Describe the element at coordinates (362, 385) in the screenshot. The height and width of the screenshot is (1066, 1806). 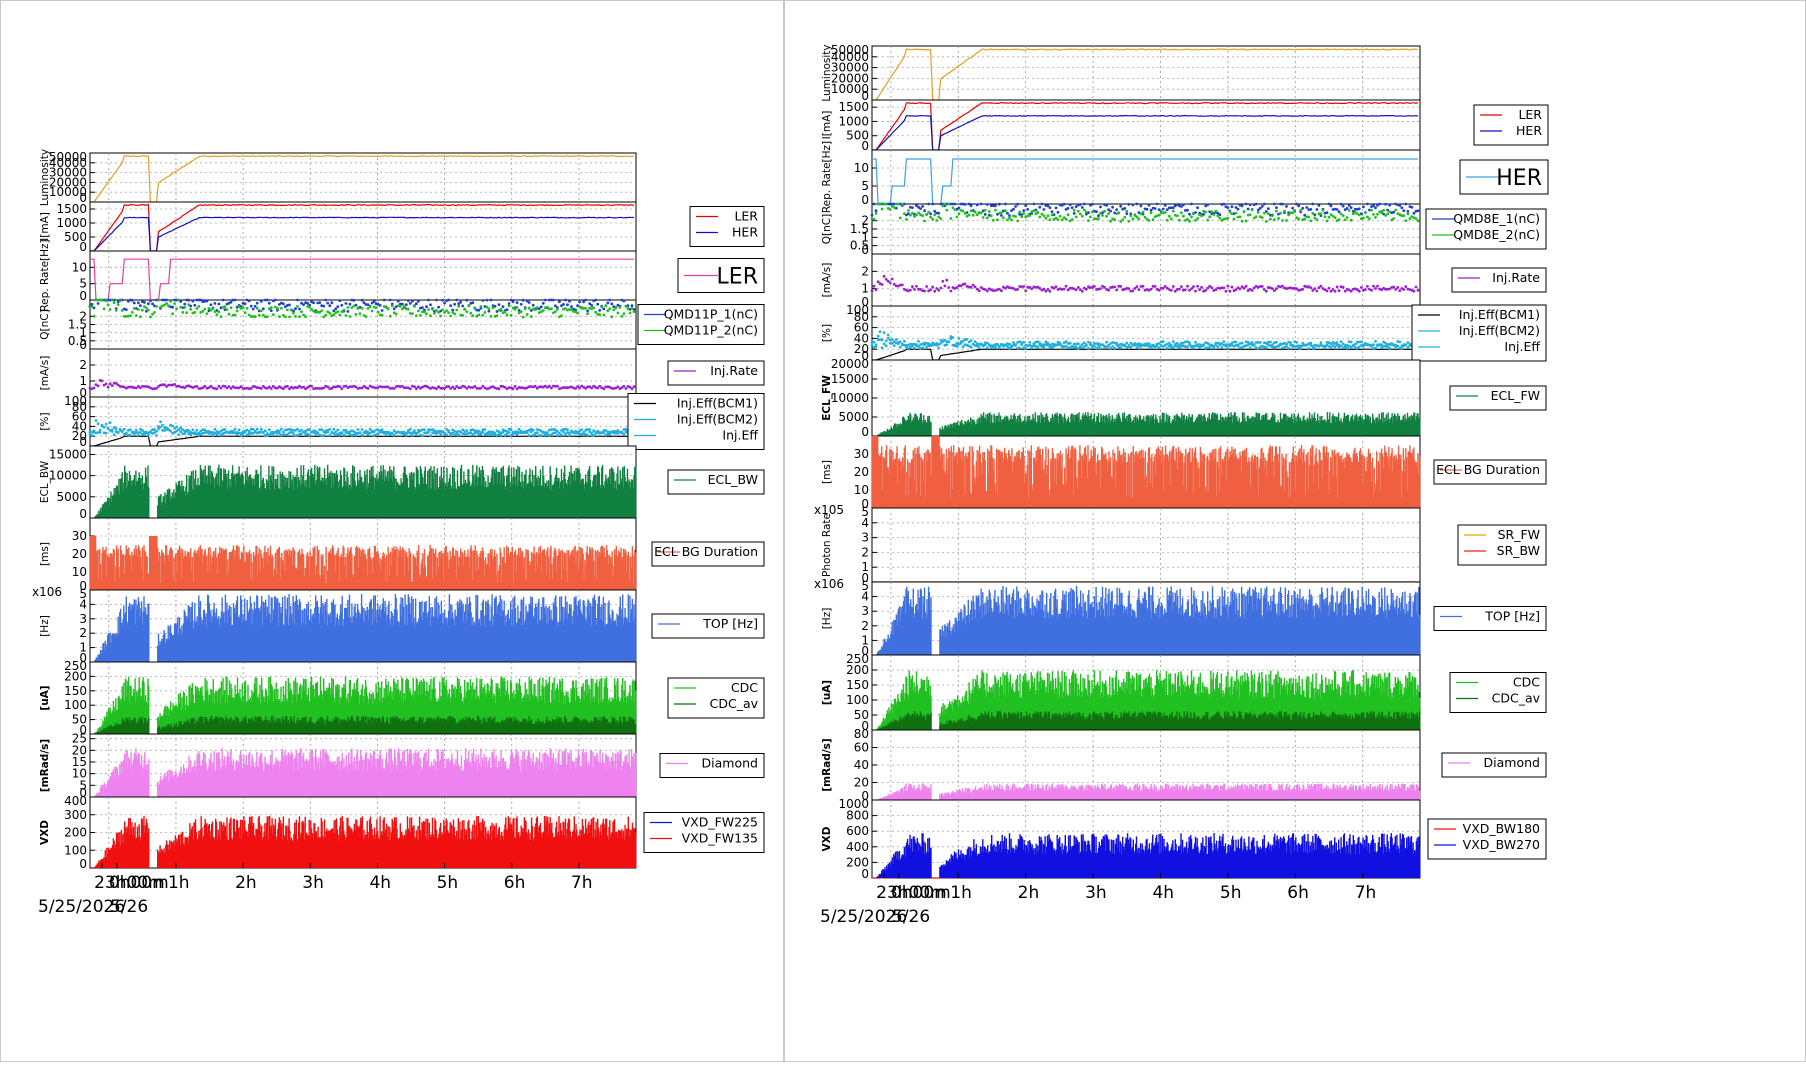
I see `series-points` at that location.